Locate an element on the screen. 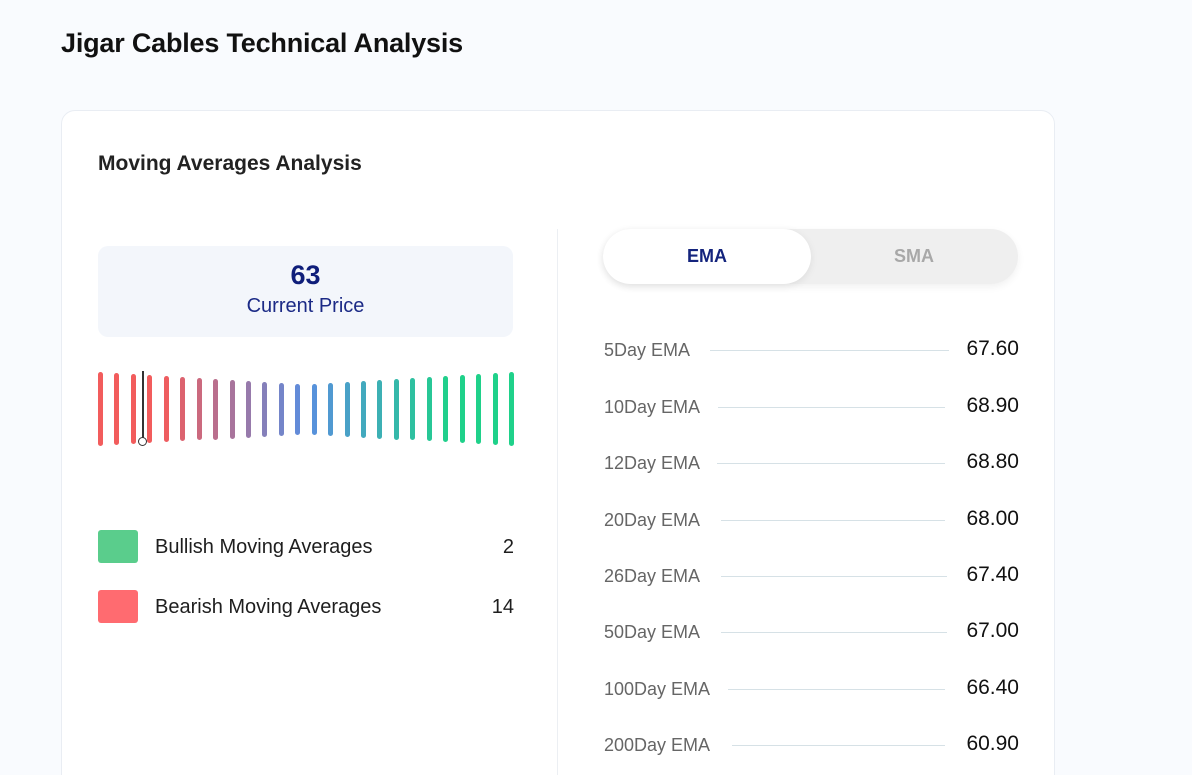  bullish-count: 2 is located at coordinates (508, 547).